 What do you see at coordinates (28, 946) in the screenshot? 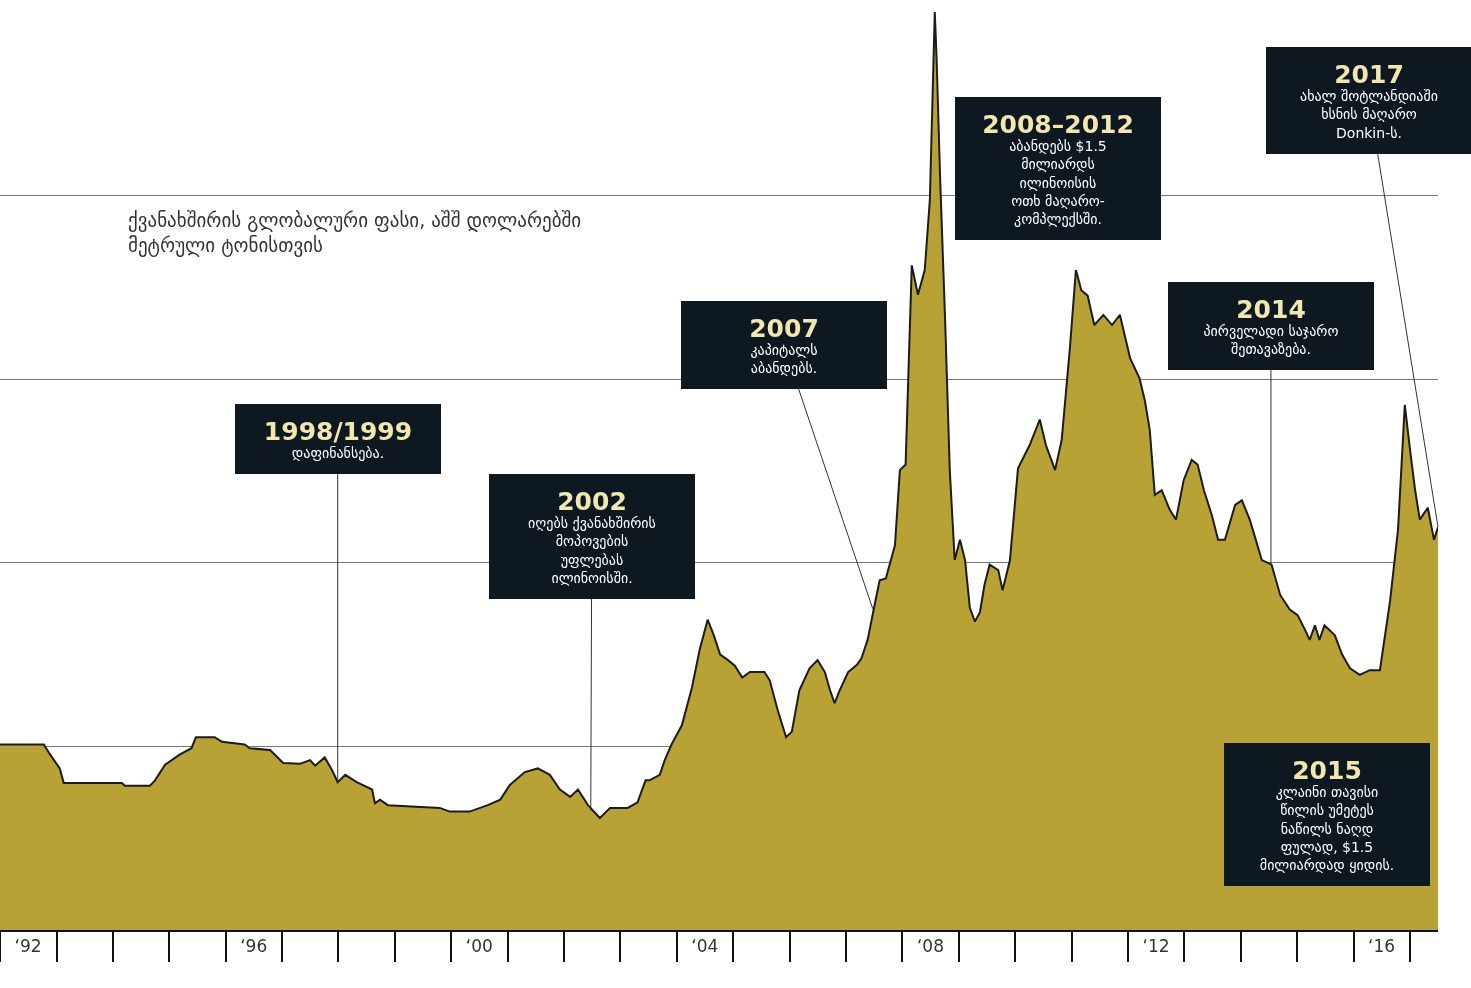
I see `x-tick-label: ‘92` at bounding box center [28, 946].